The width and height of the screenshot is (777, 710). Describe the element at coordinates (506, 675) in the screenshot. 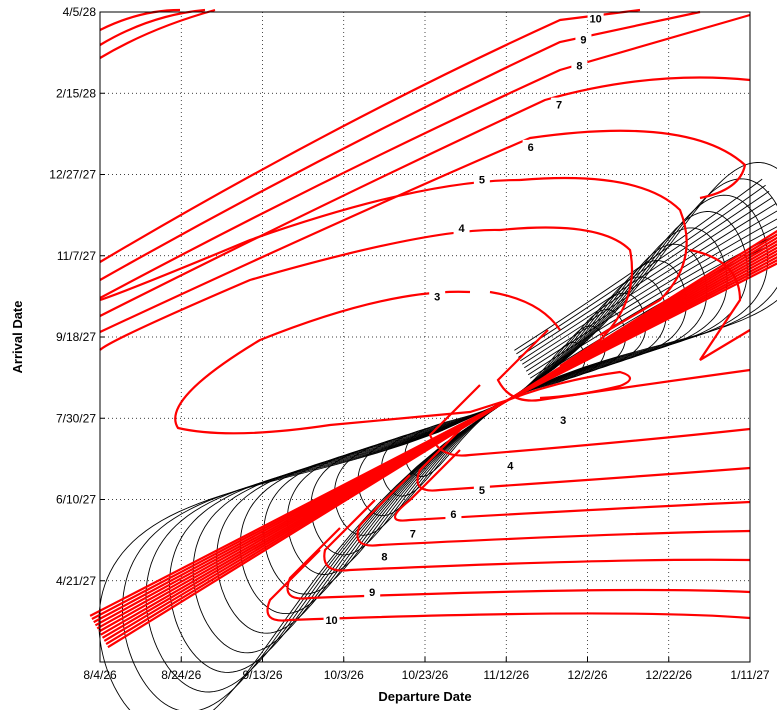

I see `x-tick-label: 11/12/26` at that location.